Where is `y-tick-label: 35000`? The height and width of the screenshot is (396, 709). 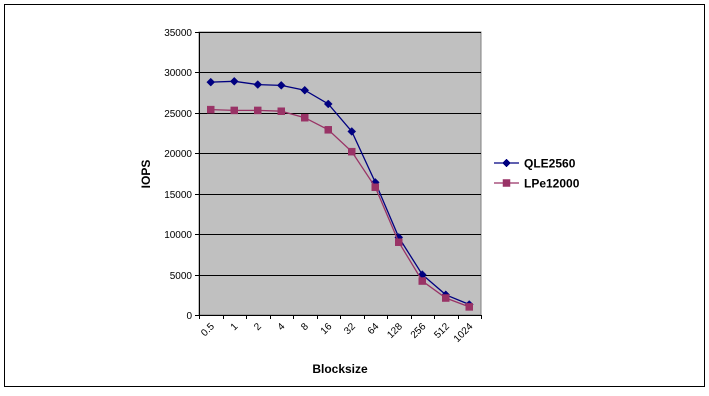
y-tick-label: 35000 is located at coordinates (178, 33).